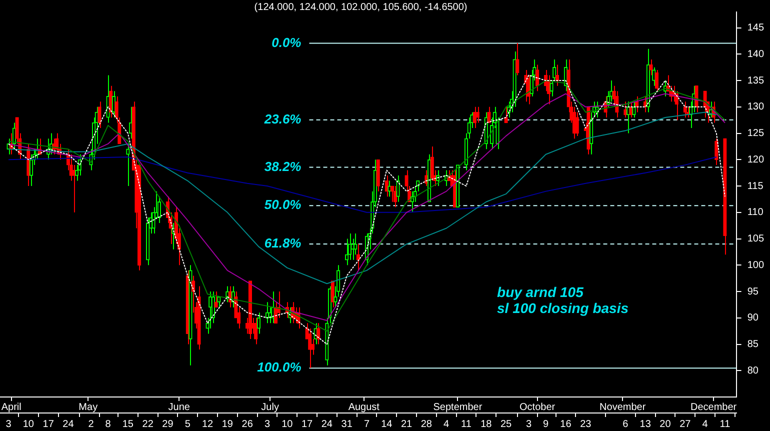 The width and height of the screenshot is (770, 431). What do you see at coordinates (755, 239) in the screenshot?
I see `y-tick-label: 105` at bounding box center [755, 239].